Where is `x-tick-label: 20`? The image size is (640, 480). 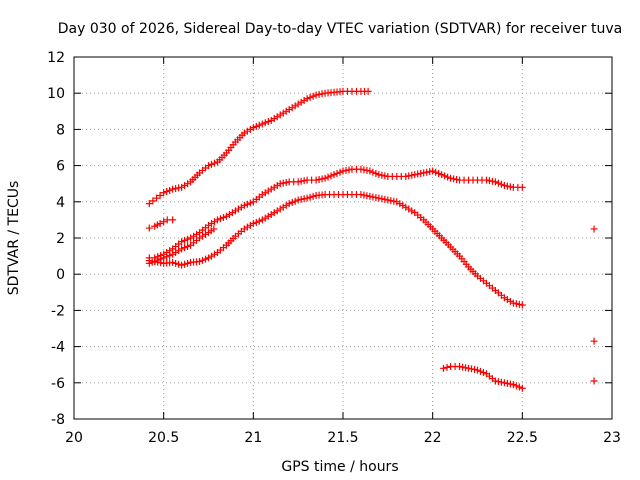
x-tick-label: 20 is located at coordinates (74, 438).